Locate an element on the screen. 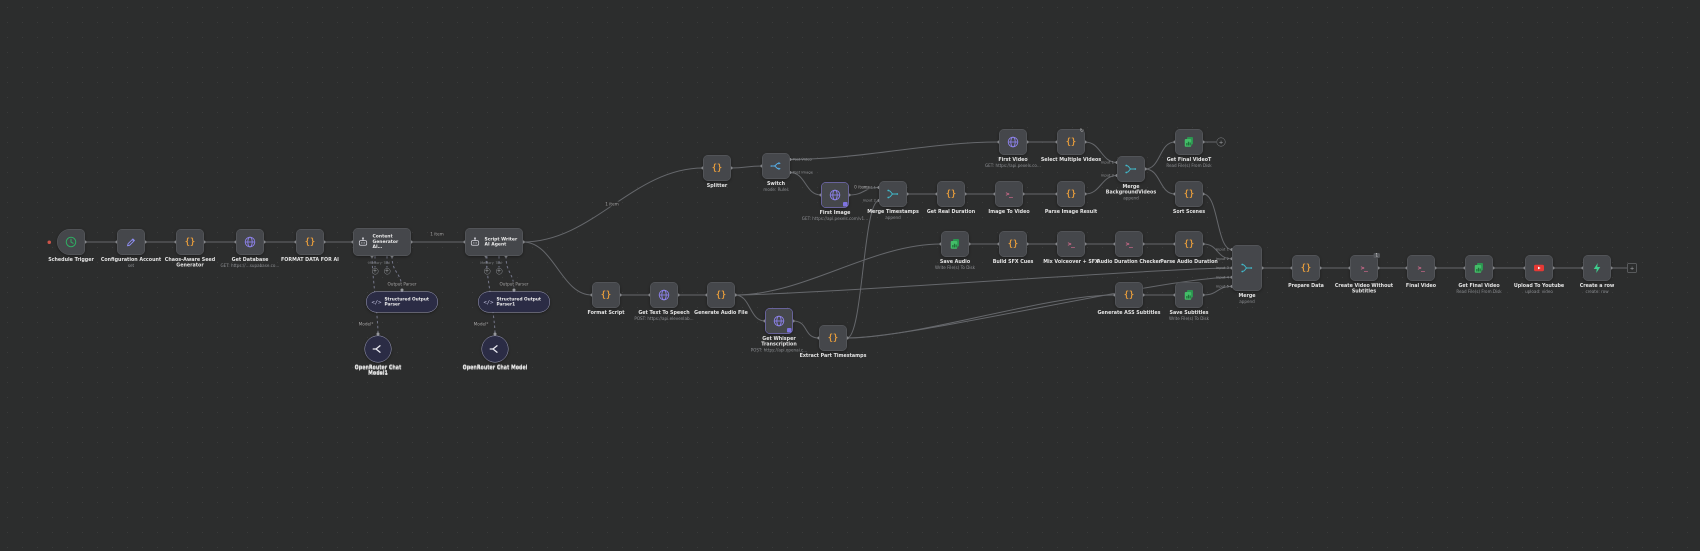  globe-icon is located at coordinates (664, 295).